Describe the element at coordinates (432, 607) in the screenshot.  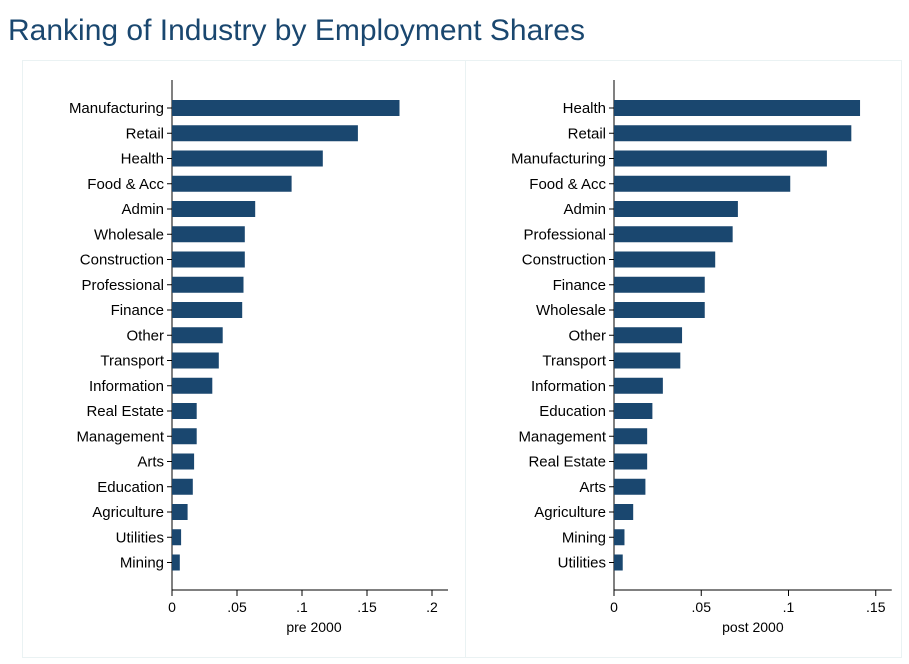
I see `x-tick-label: .2` at that location.